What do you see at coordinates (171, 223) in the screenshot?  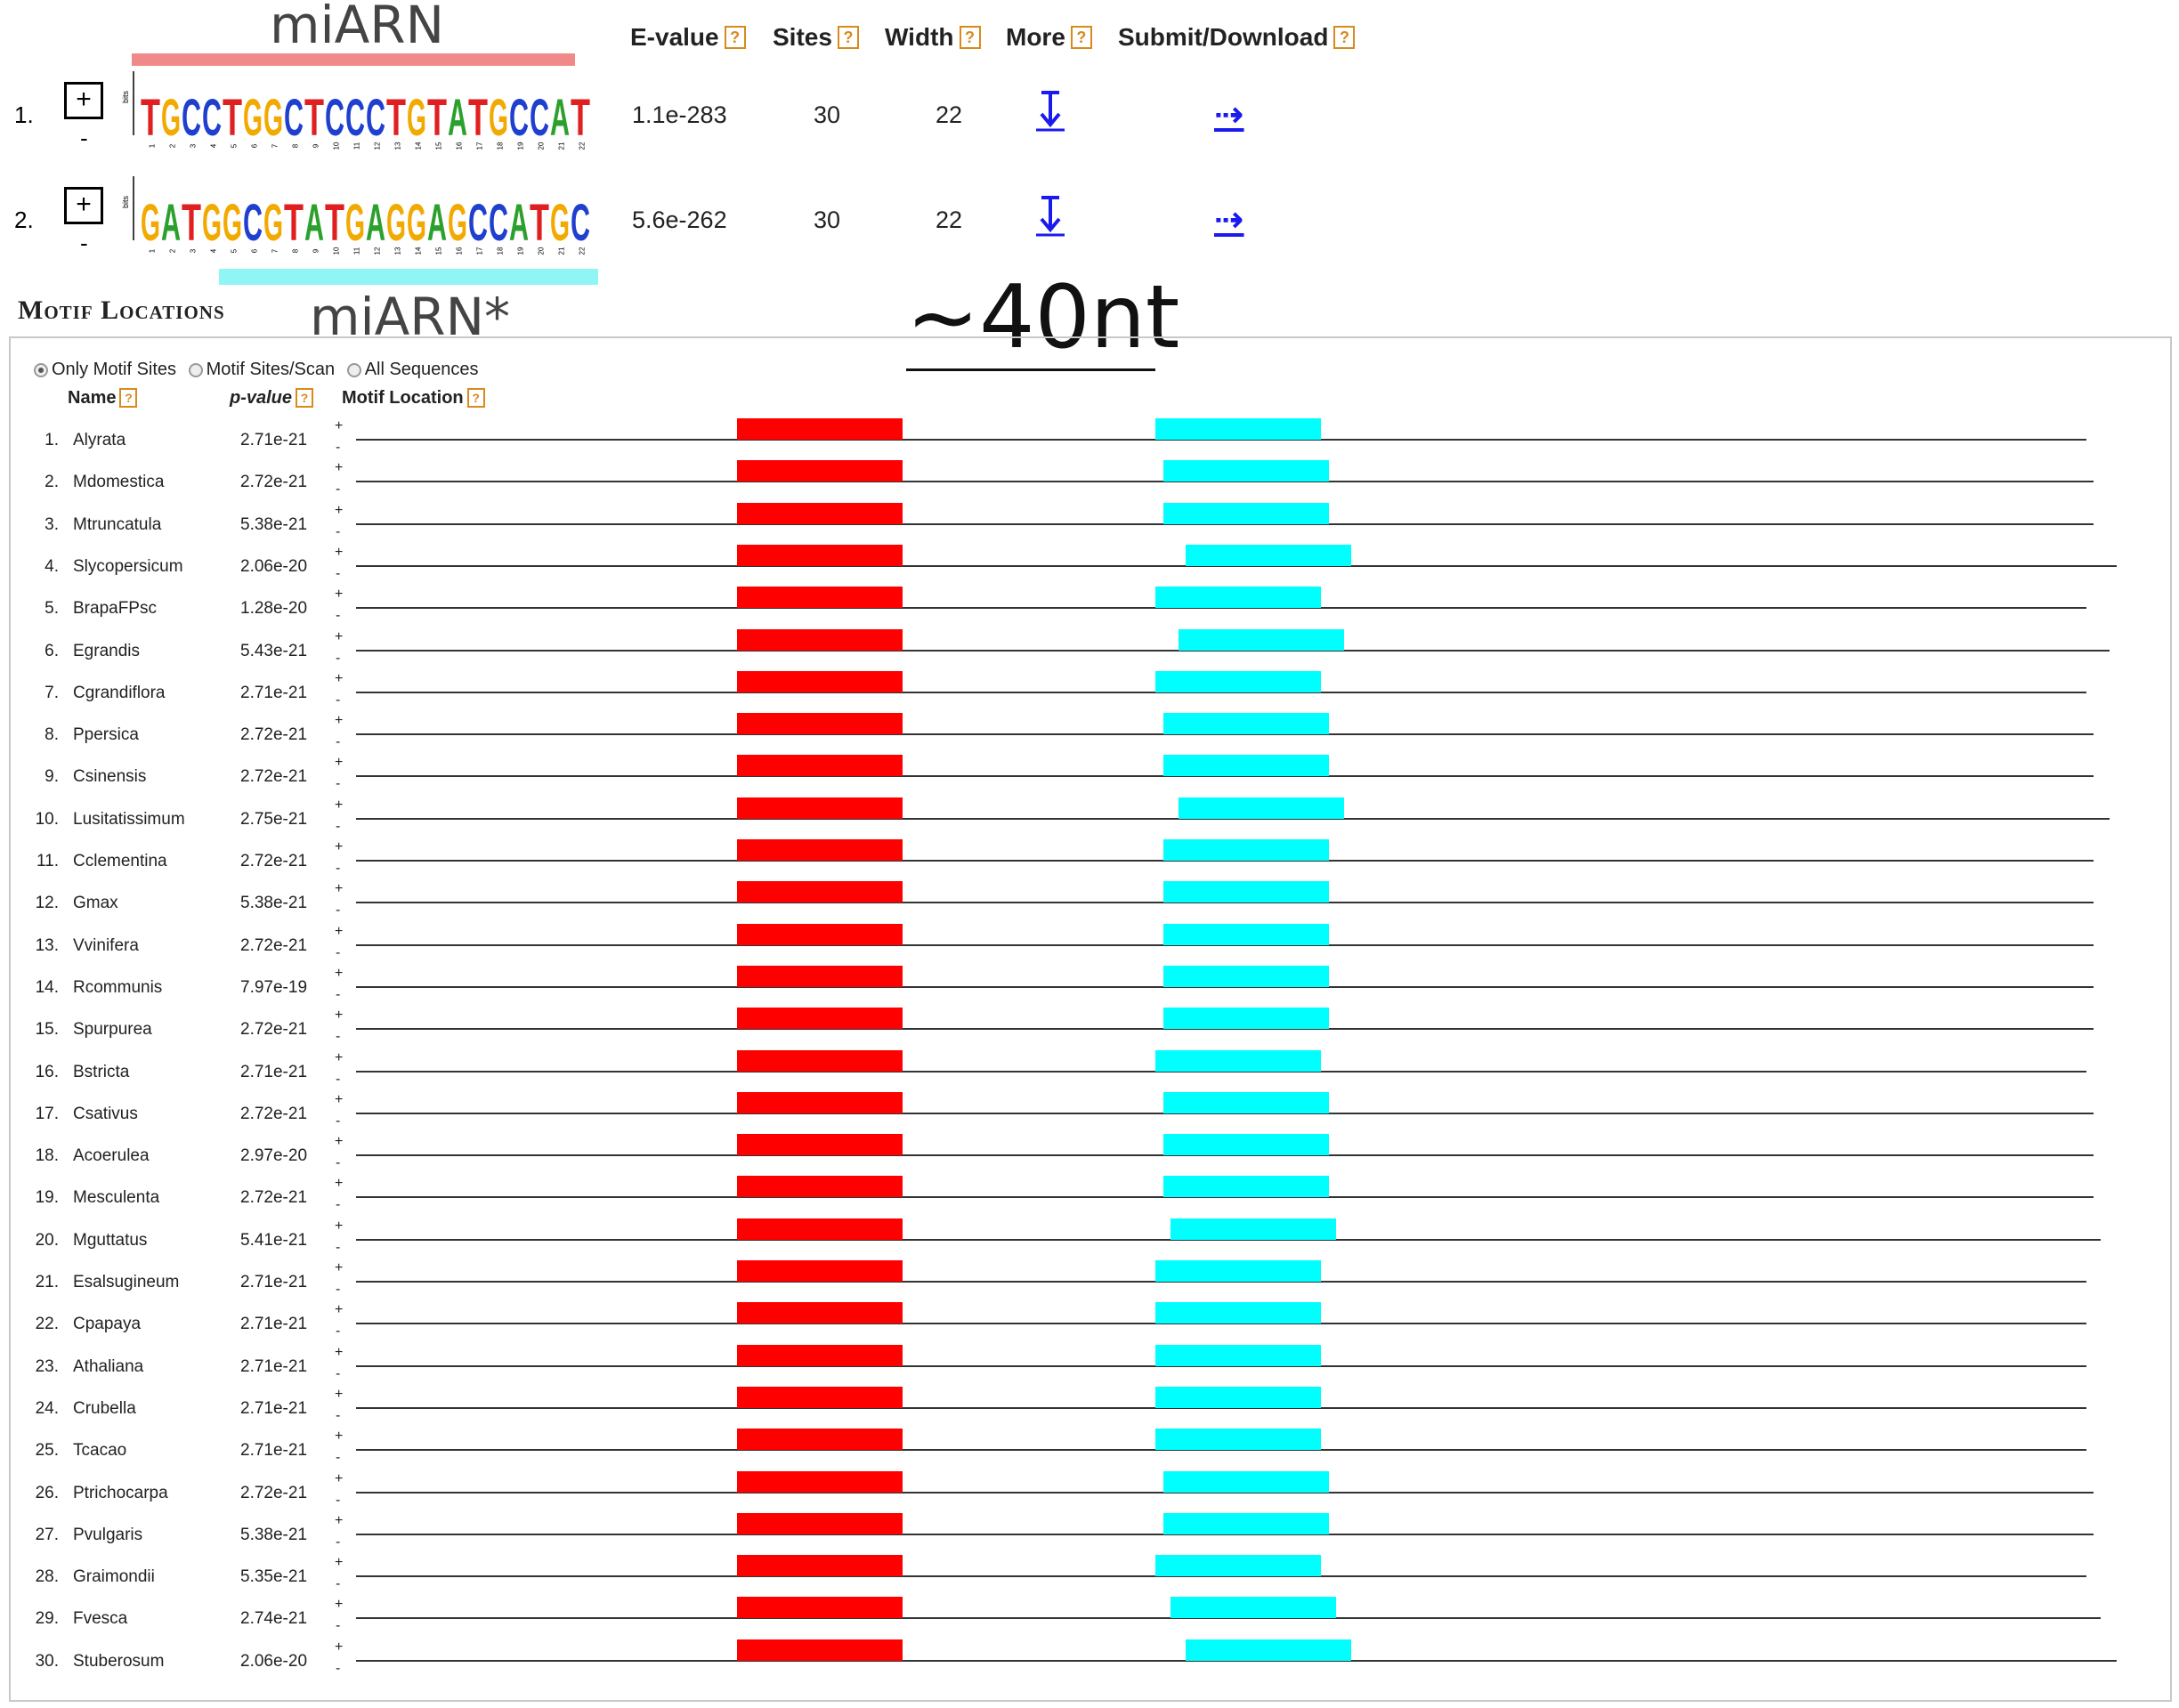 I see `logo-letter: A` at bounding box center [171, 223].